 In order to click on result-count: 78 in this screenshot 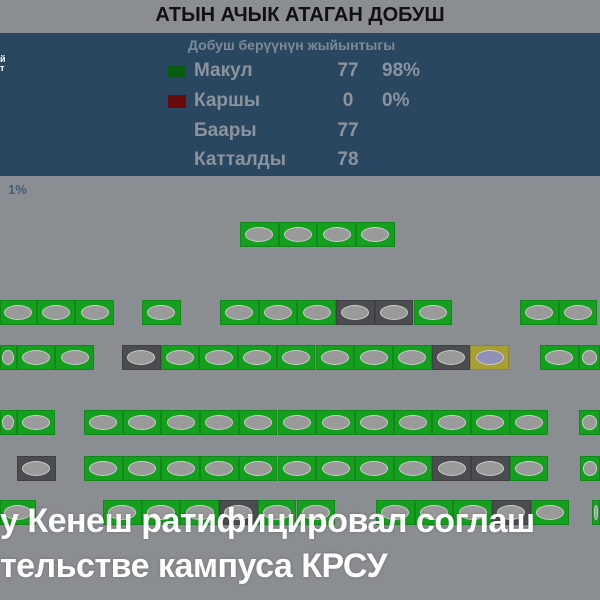, I will do `click(348, 159)`.